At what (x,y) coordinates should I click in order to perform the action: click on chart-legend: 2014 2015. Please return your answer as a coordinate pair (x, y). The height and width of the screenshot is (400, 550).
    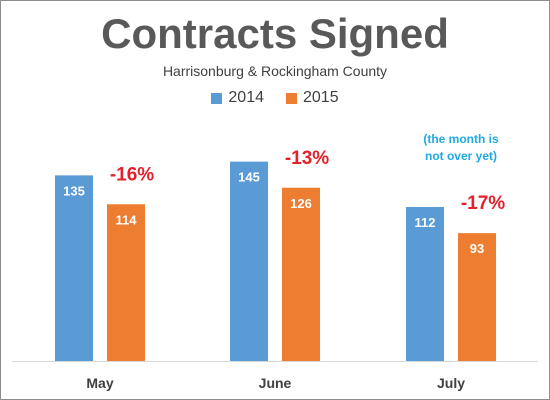
    Looking at the image, I should click on (275, 98).